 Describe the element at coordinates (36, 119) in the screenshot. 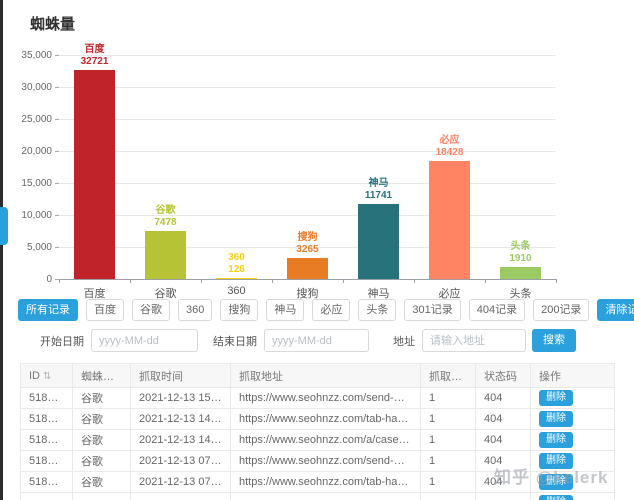

I see `y-axis-tick-label: 25,000` at that location.